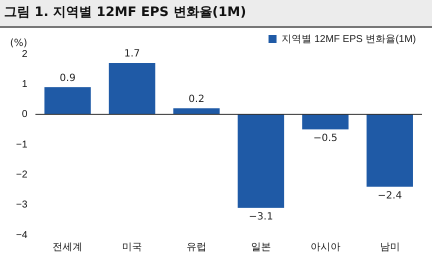  Describe the element at coordinates (22, 174) in the screenshot. I see `y-tick-label: −2` at that location.